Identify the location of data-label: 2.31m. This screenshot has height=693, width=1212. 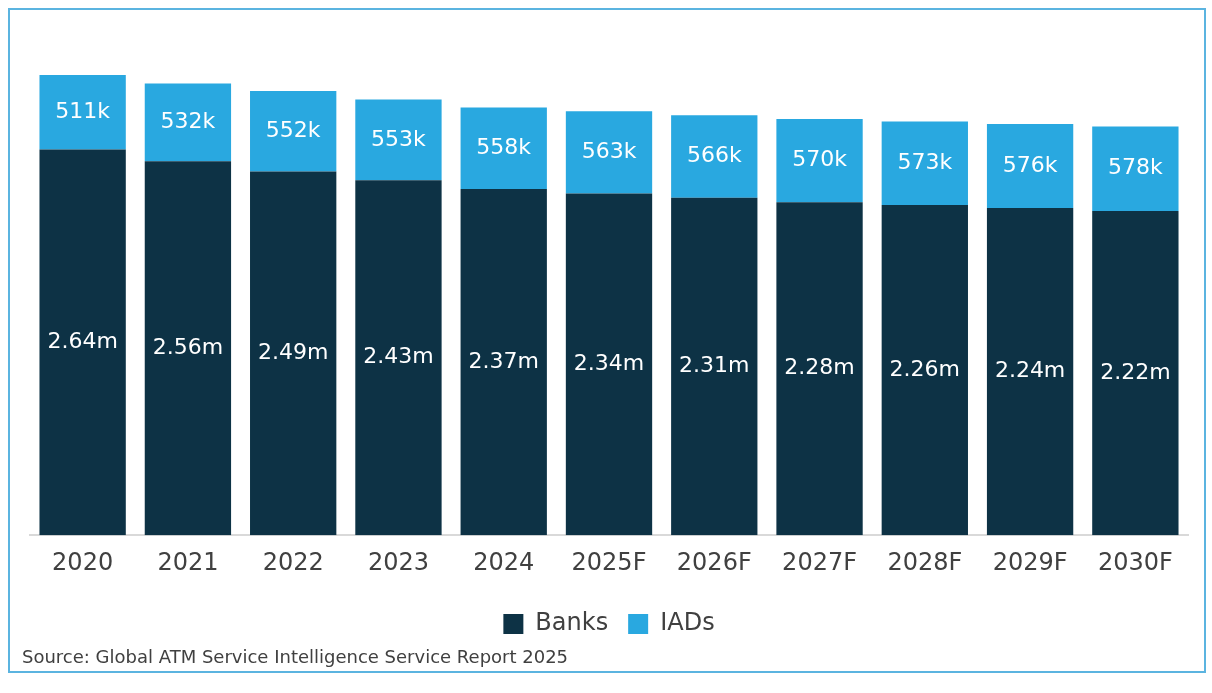
(714, 365).